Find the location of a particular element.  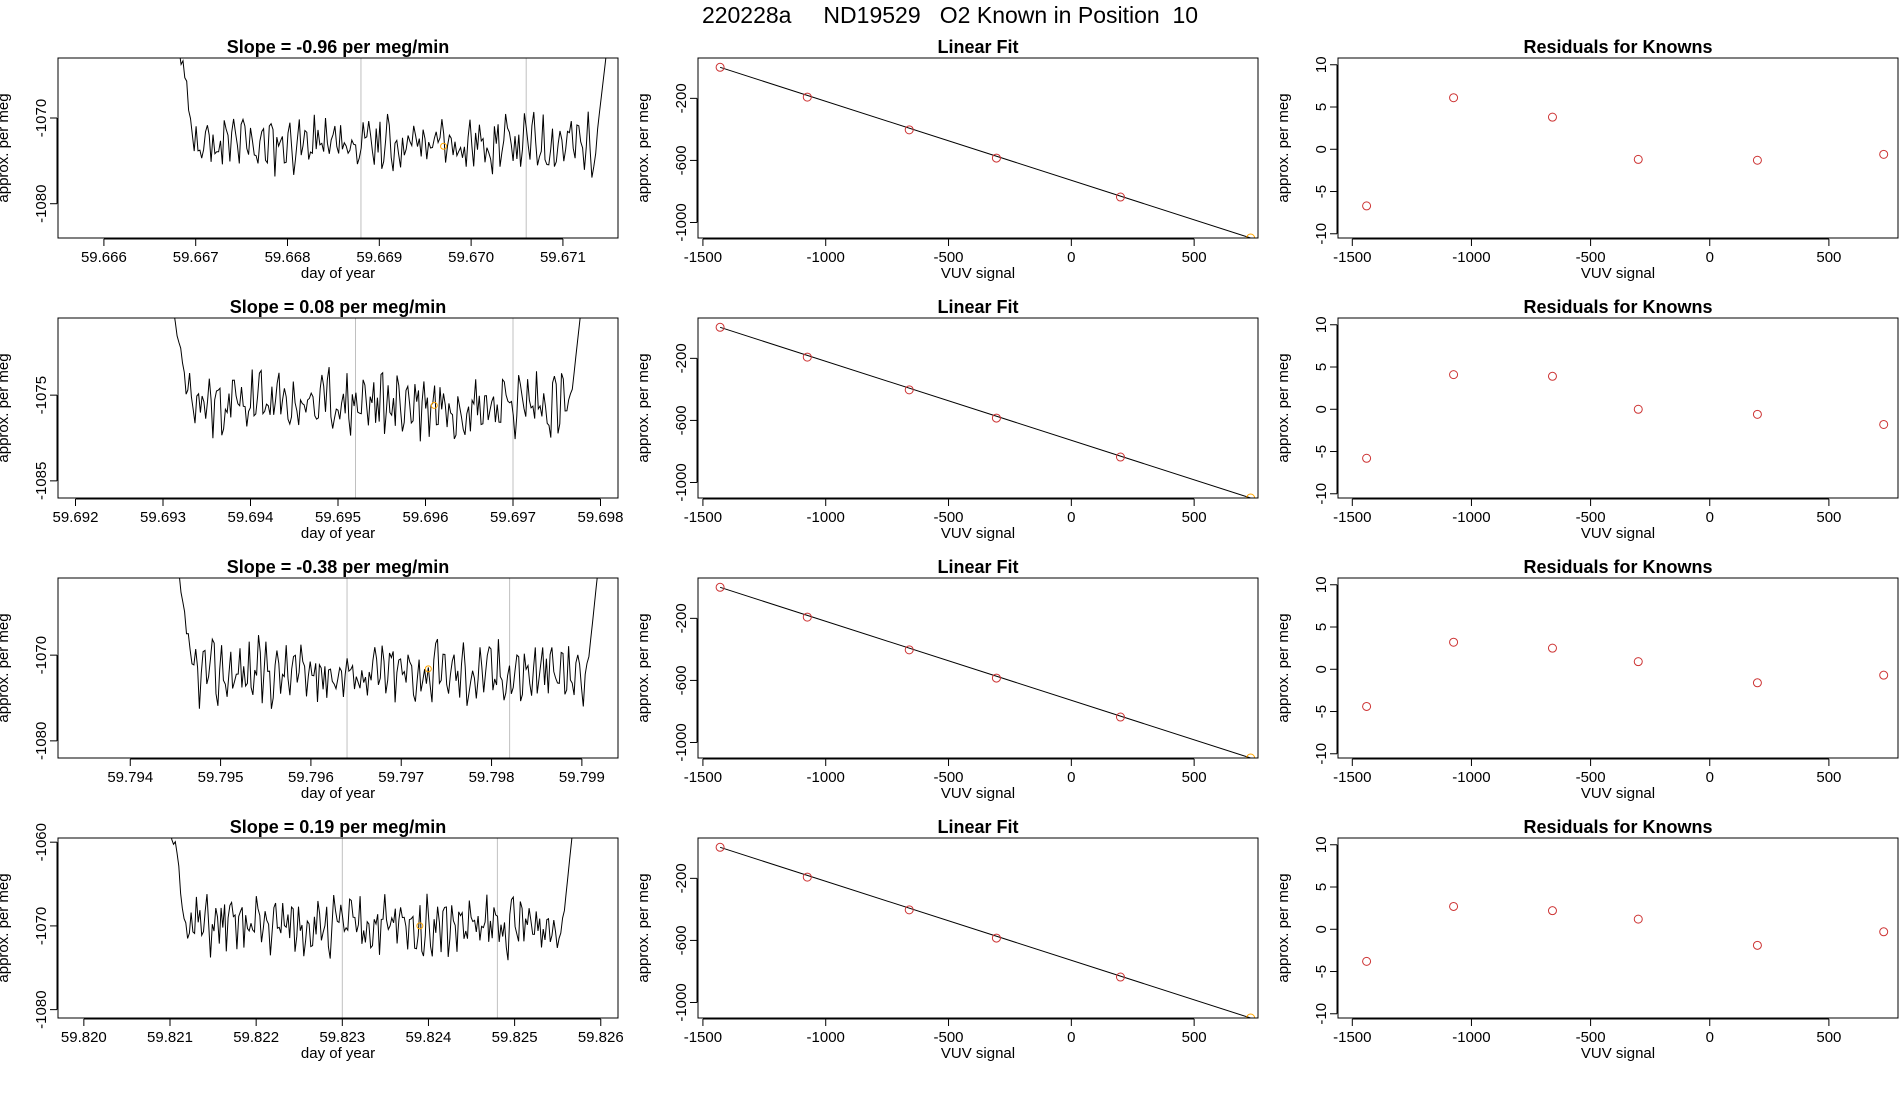

time-series-row4-plot-area is located at coordinates (372, 928).